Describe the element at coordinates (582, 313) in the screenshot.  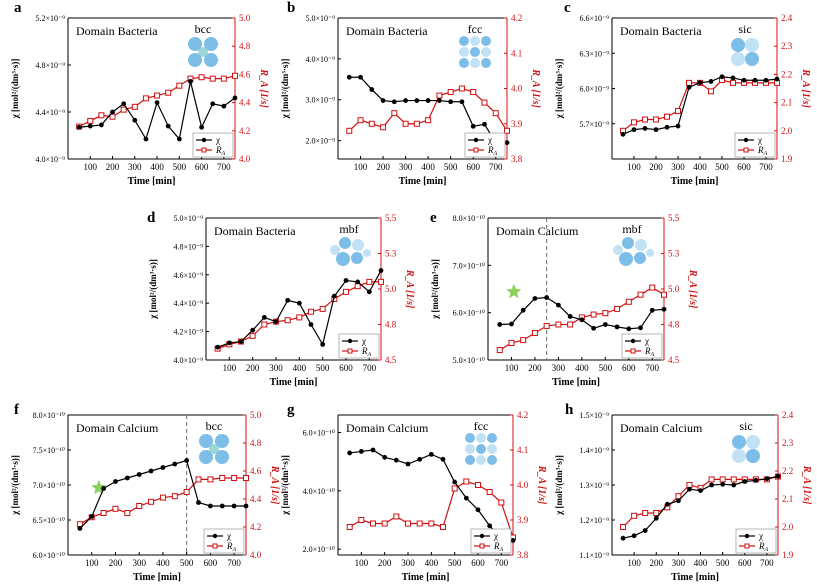
I see `series-chi-line` at that location.